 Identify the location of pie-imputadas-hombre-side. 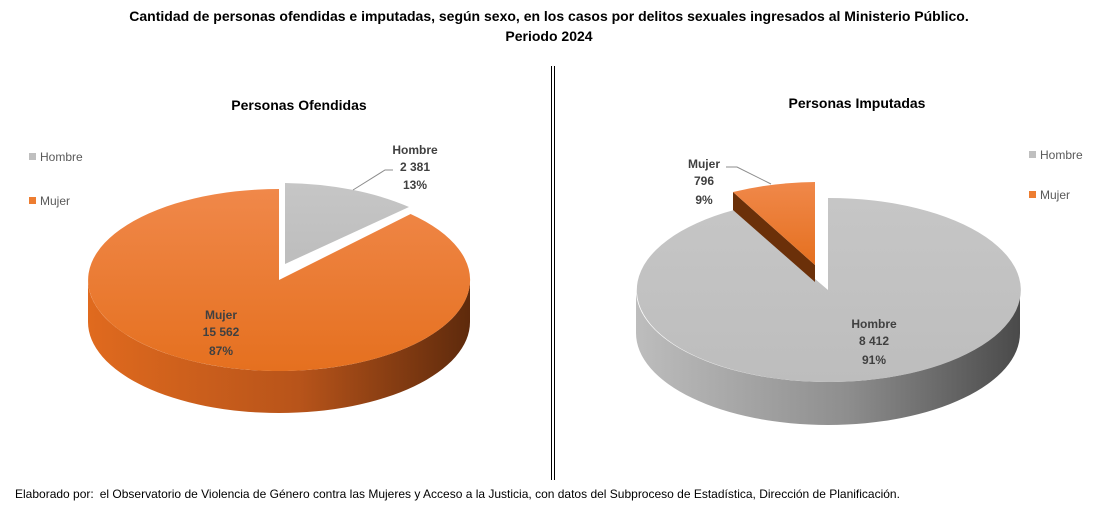
(828, 357).